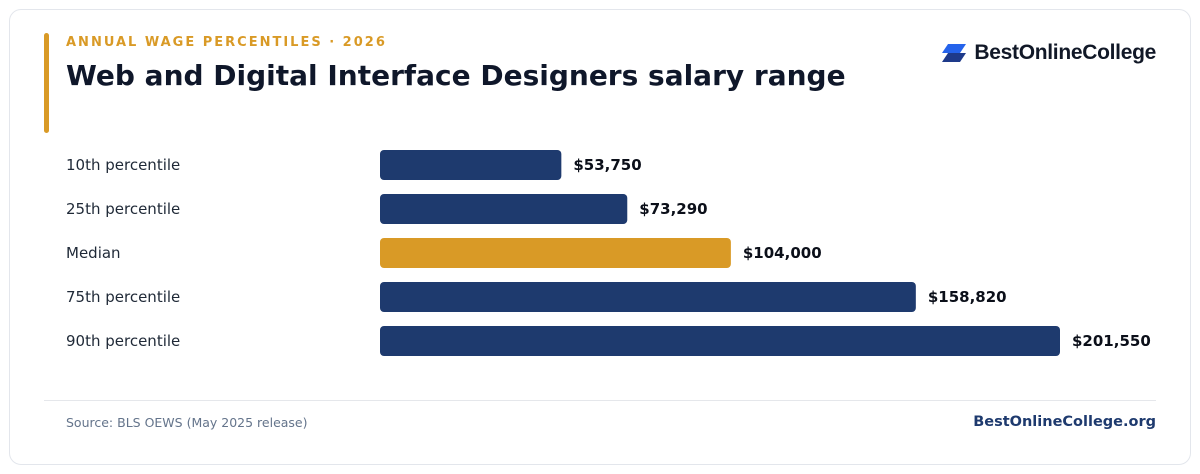  Describe the element at coordinates (226, 42) in the screenshot. I see `chart-eyebrow: ANNUAL WAGE PERCENTILES · 2026` at that location.